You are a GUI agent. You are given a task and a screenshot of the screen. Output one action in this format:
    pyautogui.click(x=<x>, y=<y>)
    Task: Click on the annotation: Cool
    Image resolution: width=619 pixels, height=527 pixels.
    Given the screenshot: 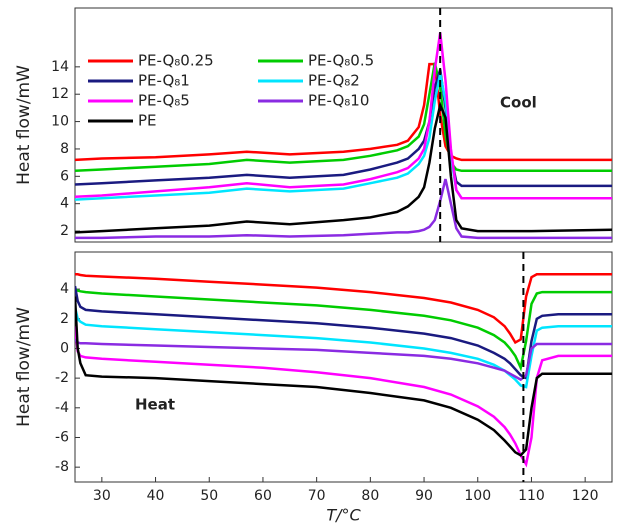 What is the action you would take?
    pyautogui.click(x=518, y=103)
    